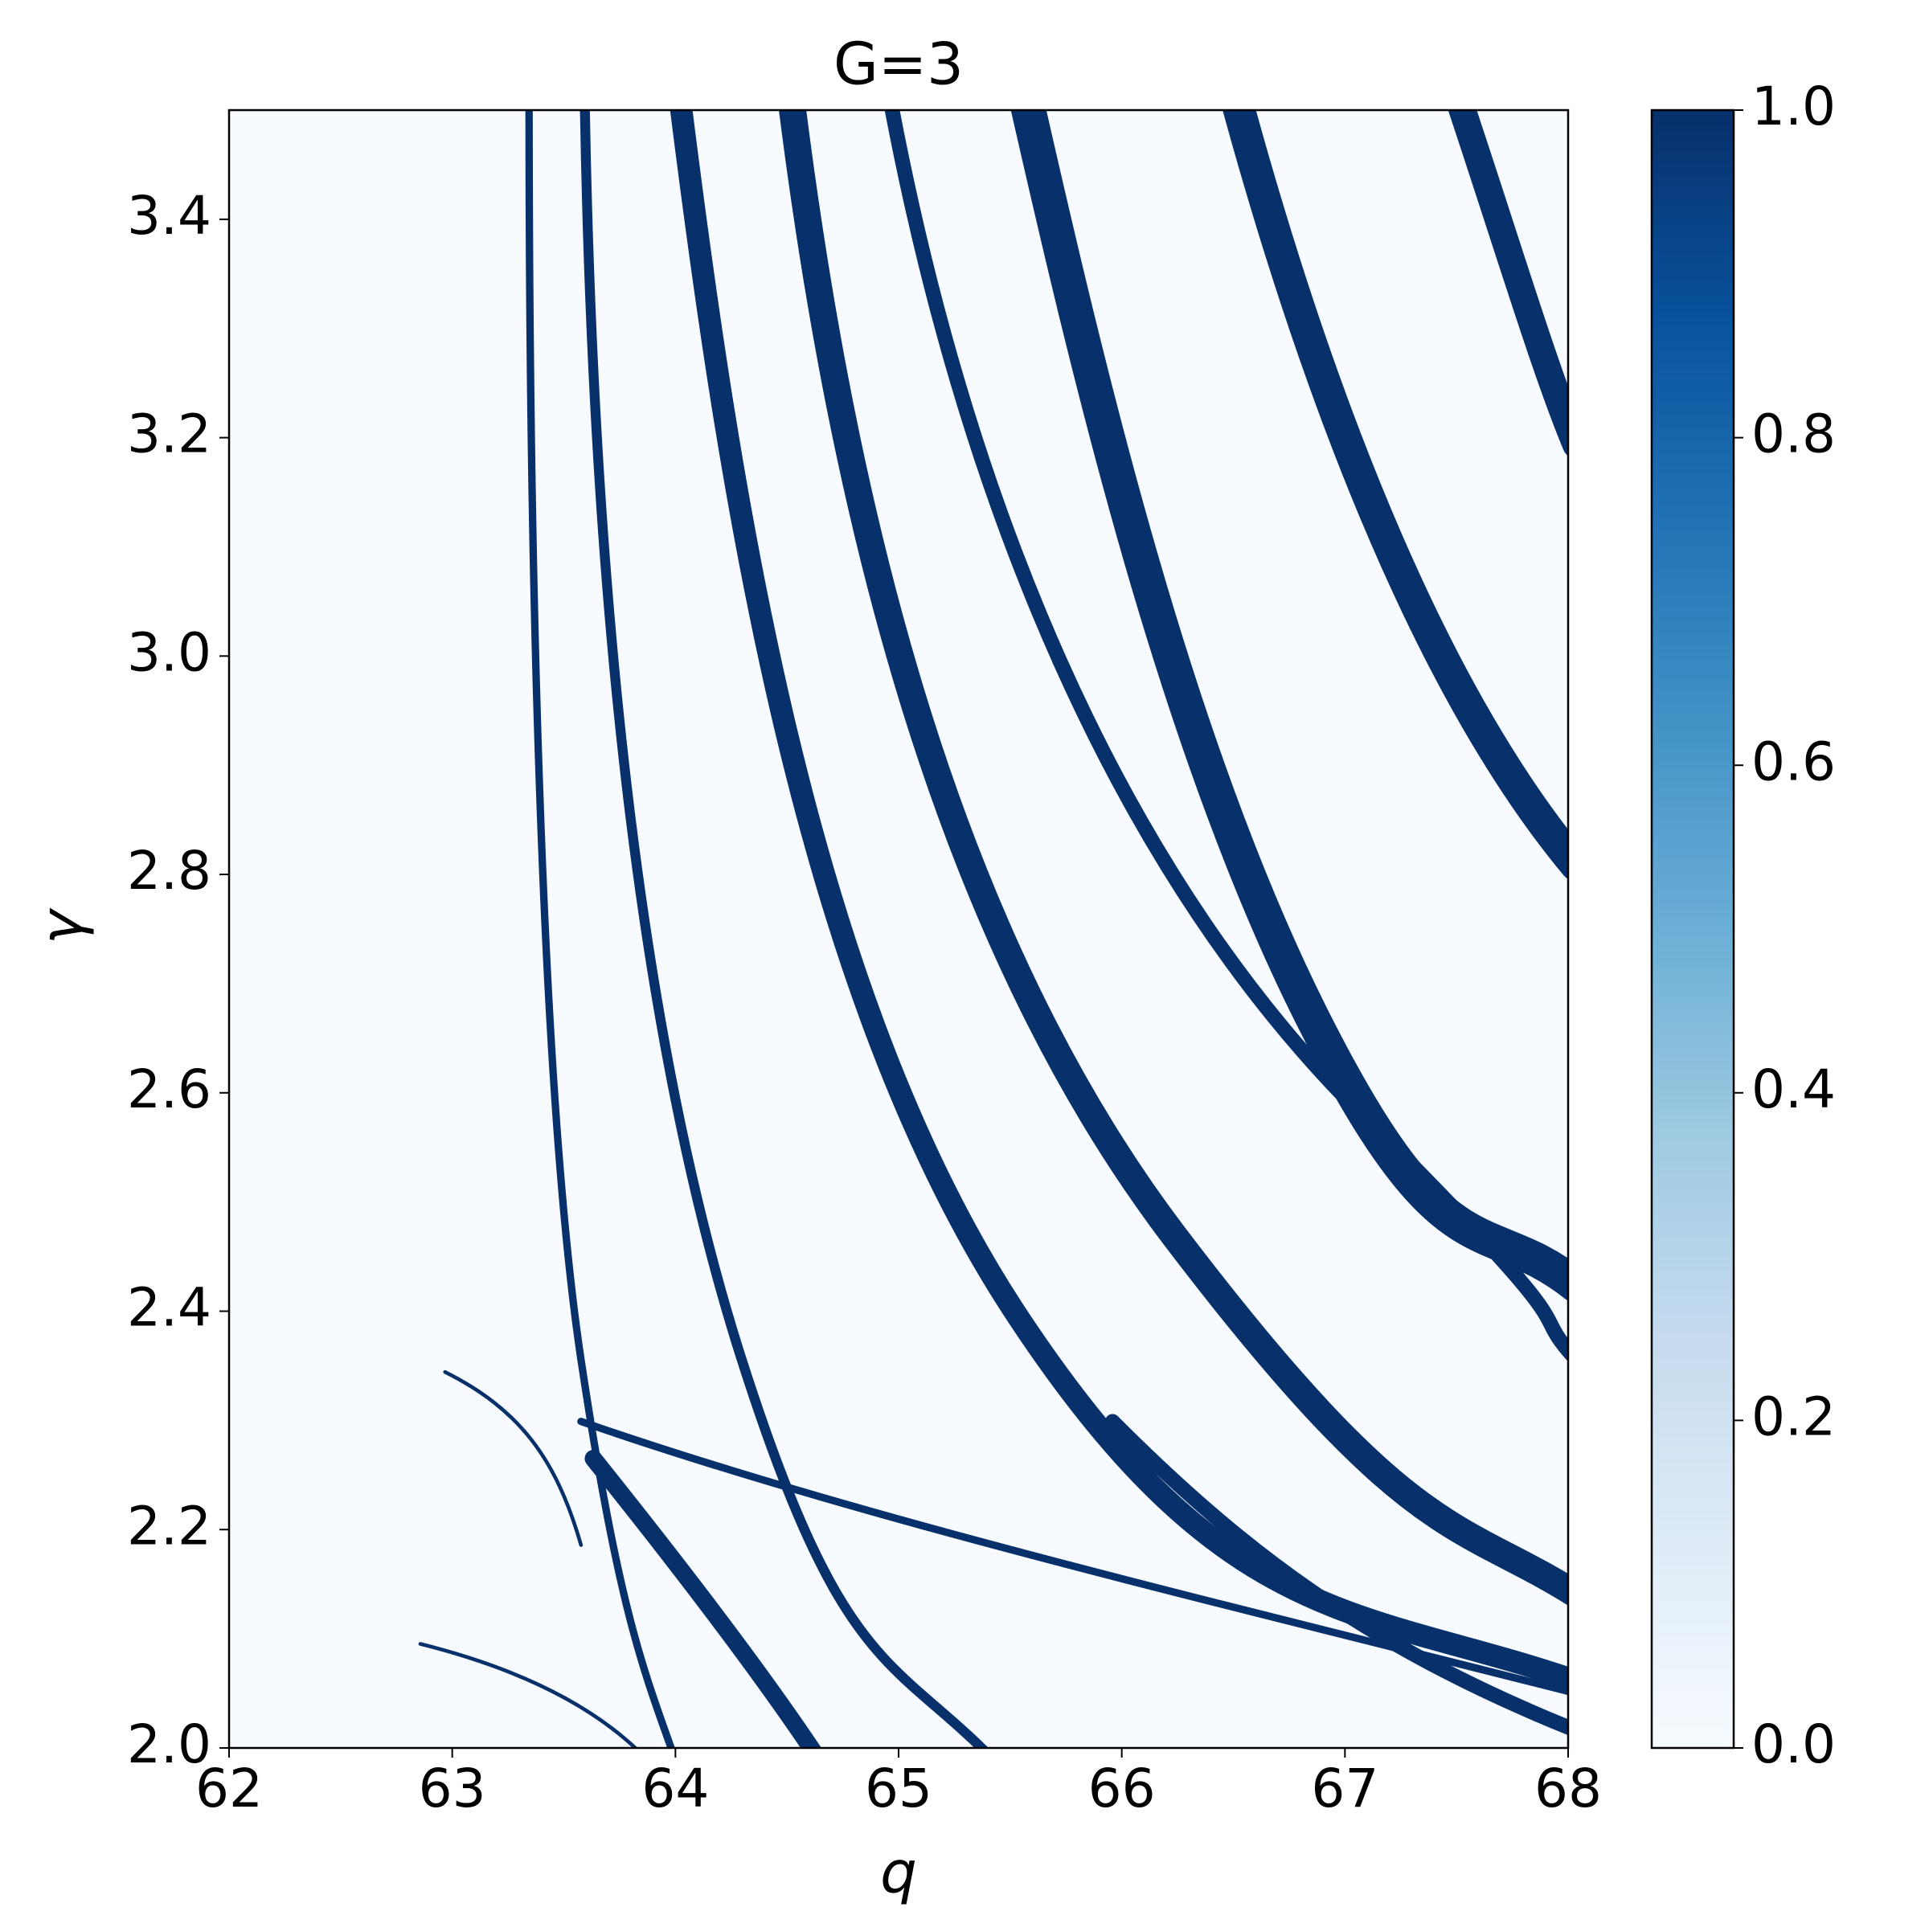 This screenshot has height=1932, width=1929. Describe the element at coordinates (169, 1308) in the screenshot. I see `y-tick-label: 2.4` at that location.